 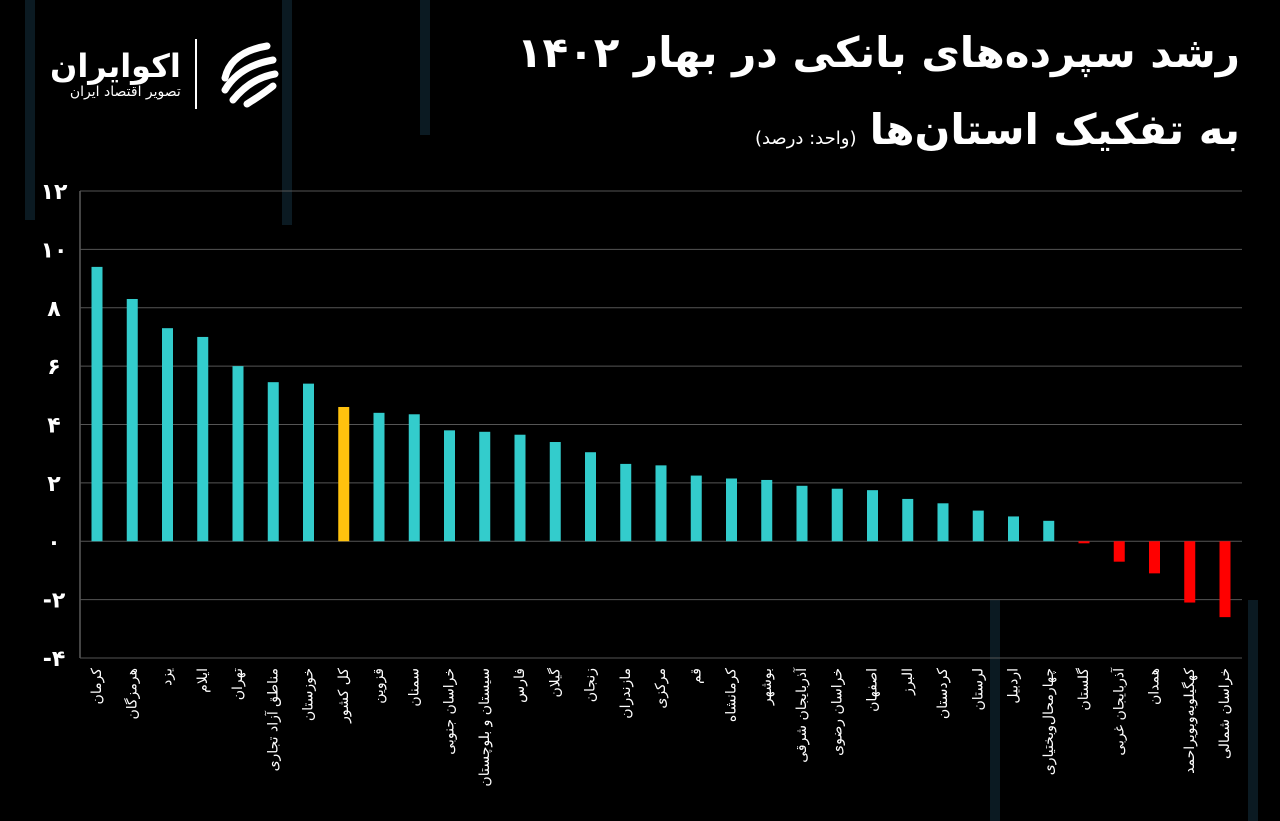 What do you see at coordinates (1155, 686) in the screenshot?
I see `x-tick-label: همدان` at bounding box center [1155, 686].